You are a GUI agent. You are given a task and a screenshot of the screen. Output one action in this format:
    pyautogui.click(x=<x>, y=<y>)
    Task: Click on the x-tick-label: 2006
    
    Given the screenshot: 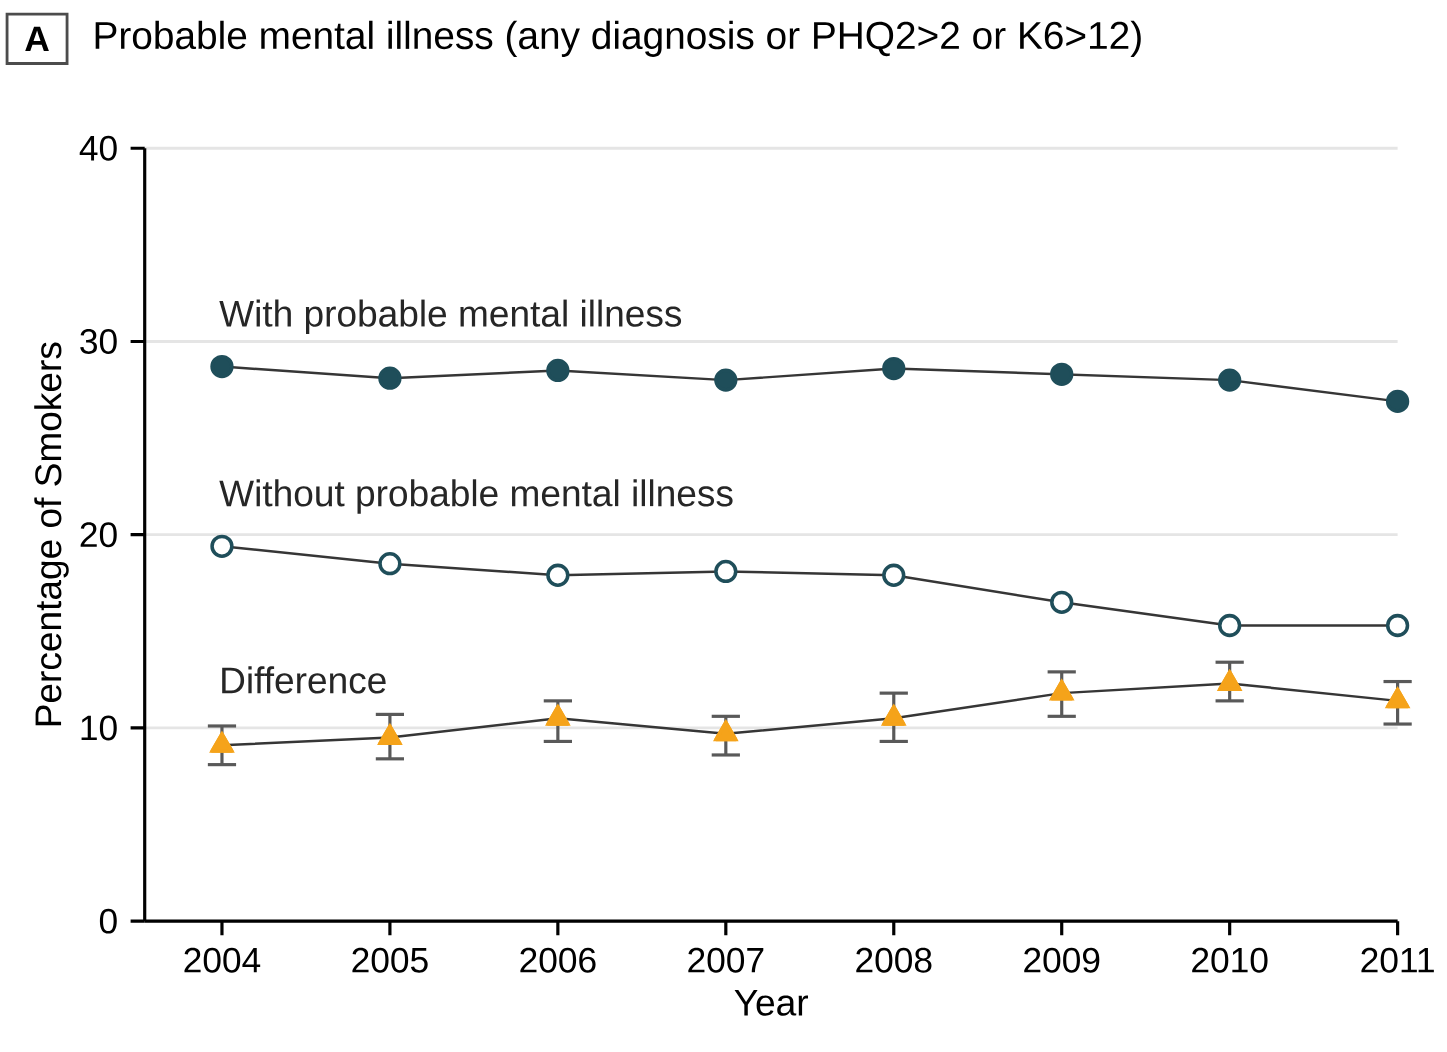 What is the action you would take?
    pyautogui.click(x=558, y=960)
    